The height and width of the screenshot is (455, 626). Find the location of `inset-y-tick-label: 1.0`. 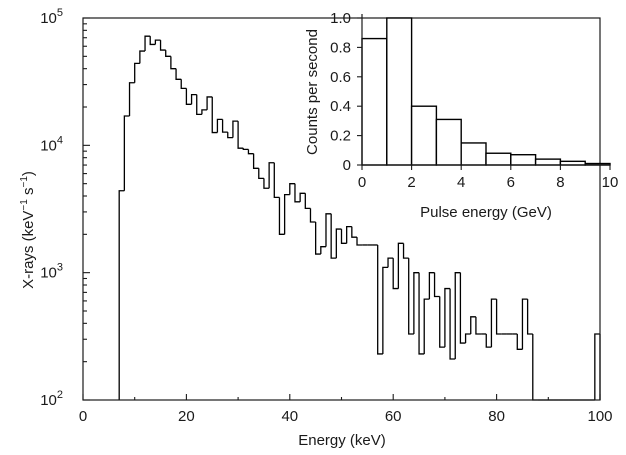

inset-y-tick-label: 1.0 is located at coordinates (340, 18).